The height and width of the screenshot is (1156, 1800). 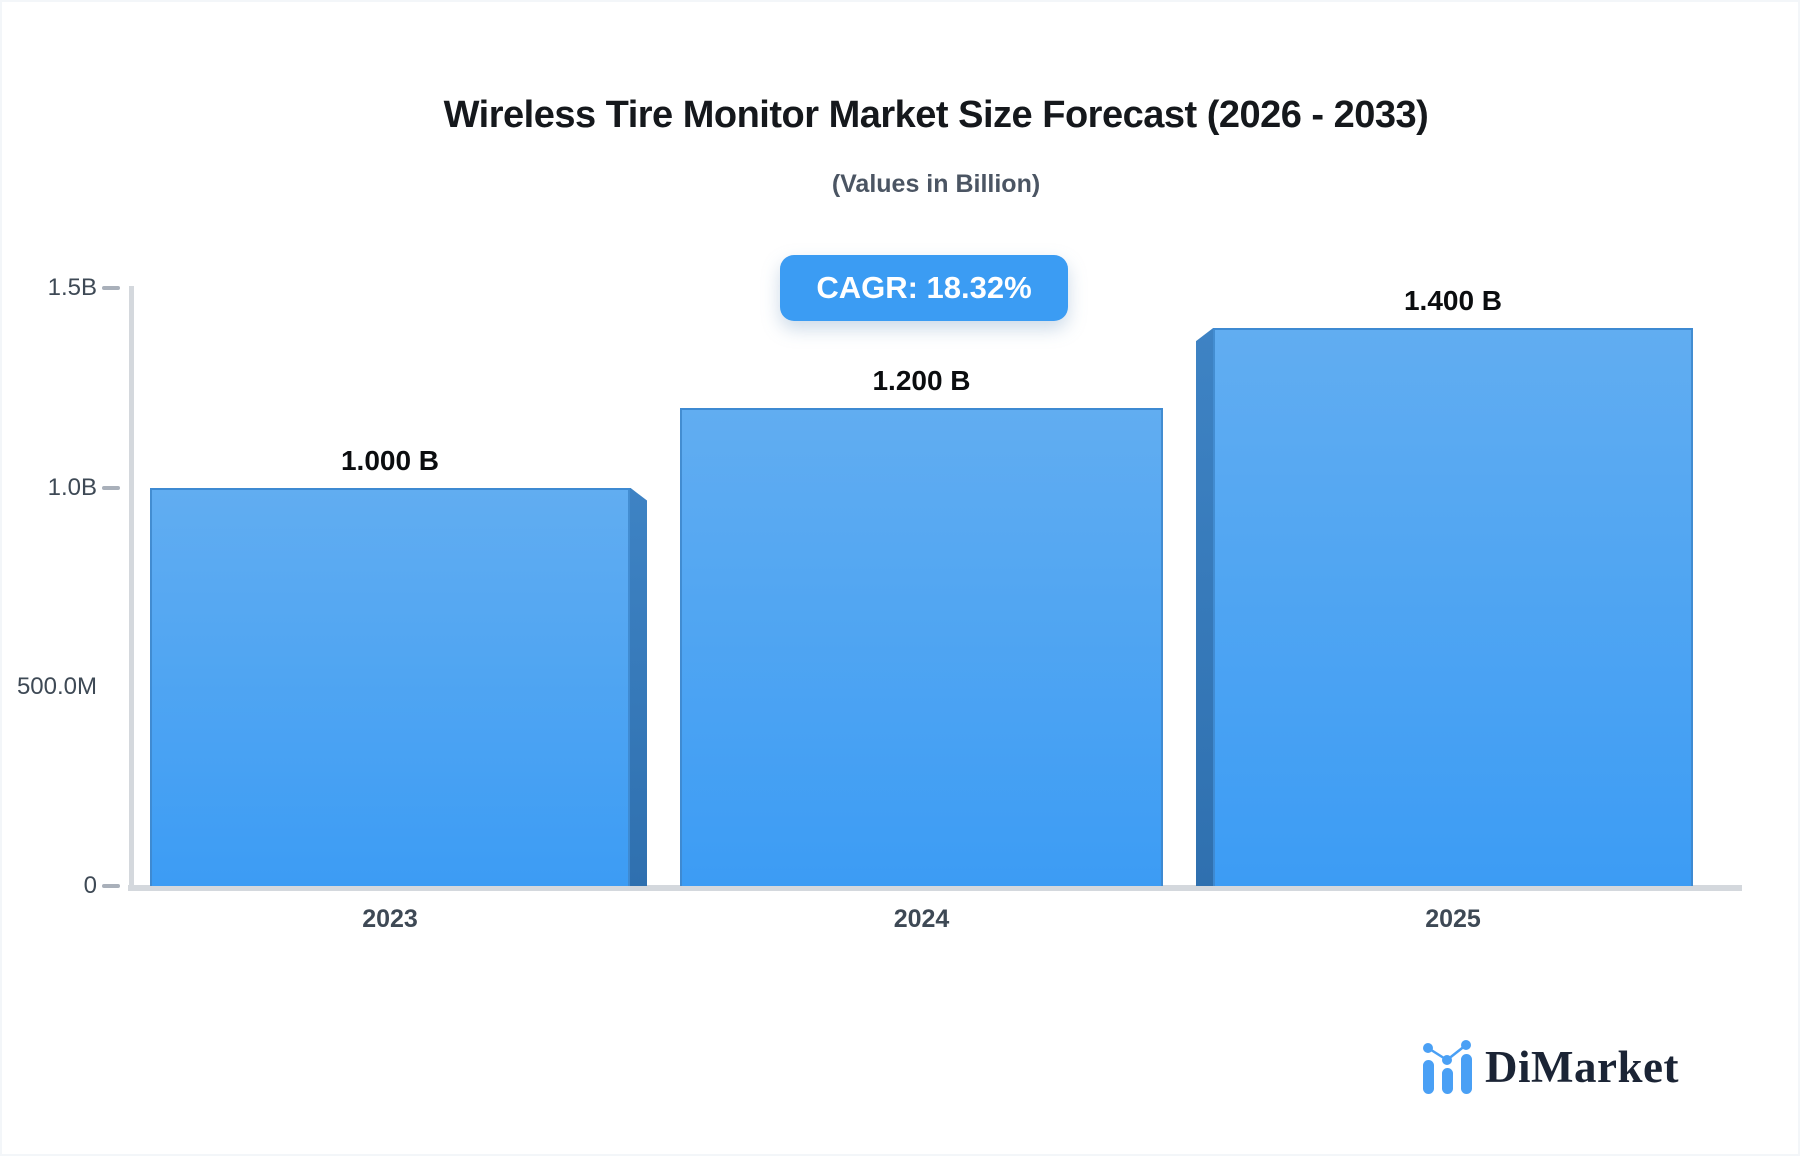 What do you see at coordinates (1582, 1067) in the screenshot?
I see `logo-text: DiMarket` at bounding box center [1582, 1067].